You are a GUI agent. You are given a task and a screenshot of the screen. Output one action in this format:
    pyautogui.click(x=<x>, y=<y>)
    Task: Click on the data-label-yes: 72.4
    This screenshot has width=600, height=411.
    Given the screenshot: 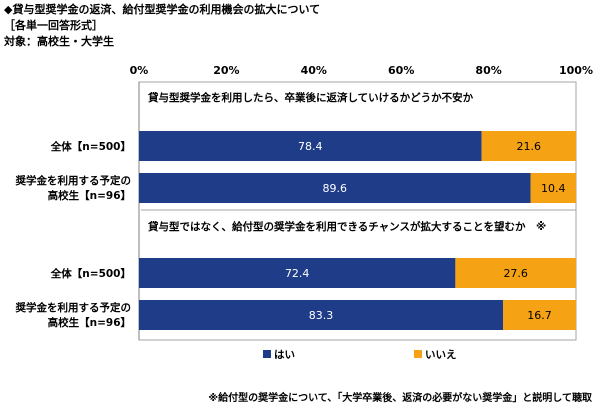 What is the action you would take?
    pyautogui.click(x=297, y=273)
    